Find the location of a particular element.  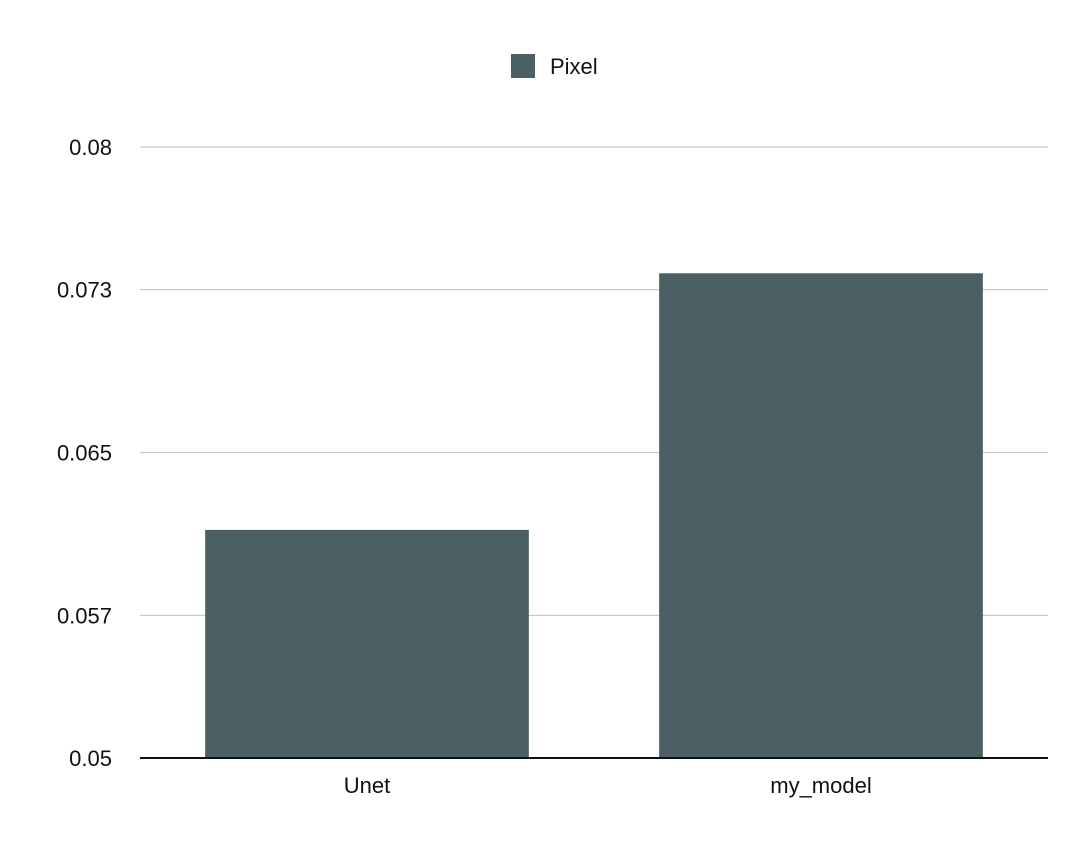

y-tick-label: 0.065 is located at coordinates (84, 453).